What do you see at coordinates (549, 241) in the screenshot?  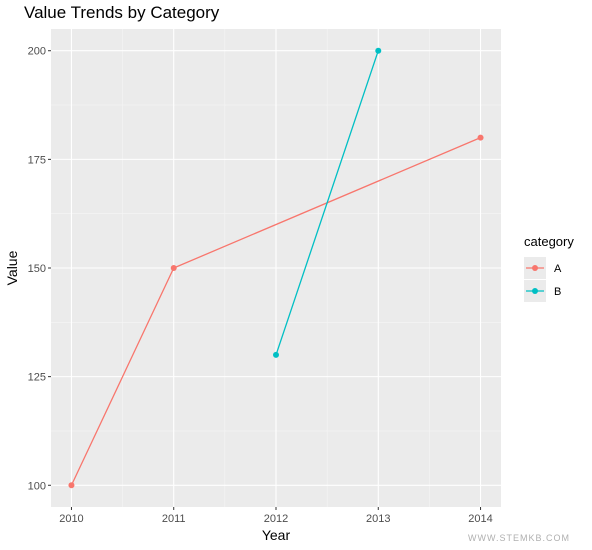 I see `legend-title: category` at bounding box center [549, 241].